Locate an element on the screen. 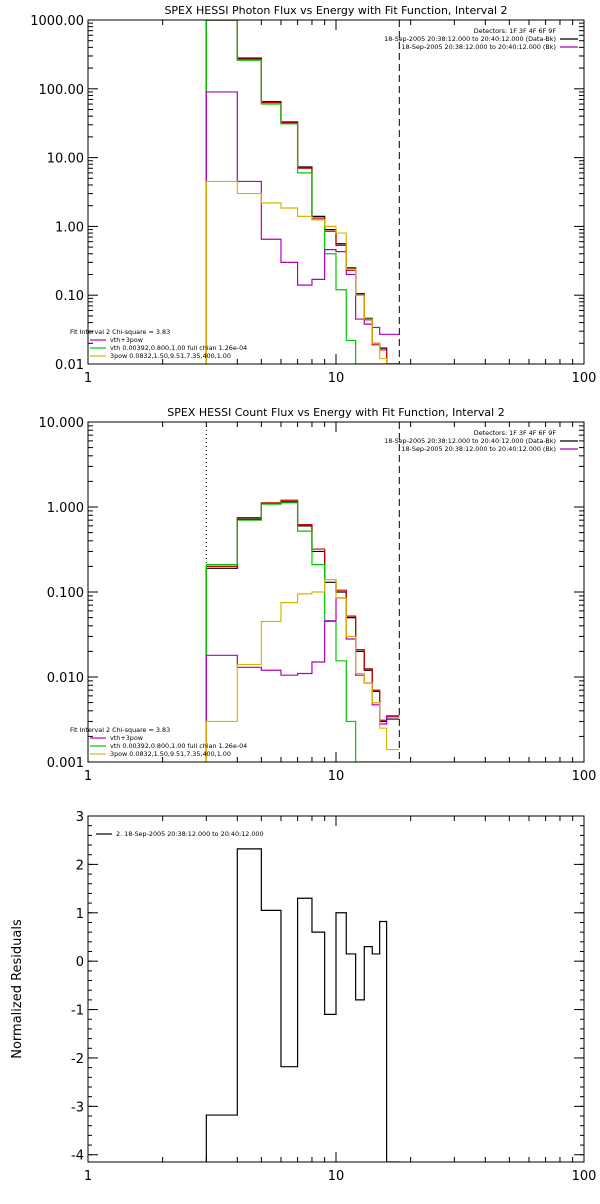 This screenshot has width=600, height=1204. photon-y-tick-label: 0.10 is located at coordinates (69, 296).